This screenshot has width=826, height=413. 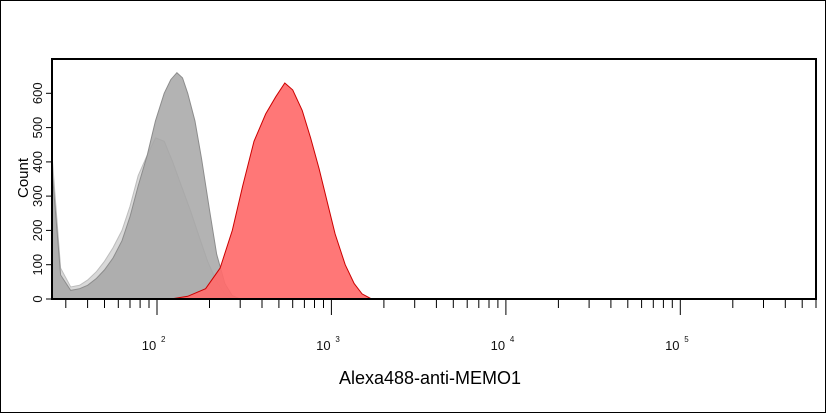 I want to click on x-axis-tick-labels: 10 2 10 3 10 4 10 5, so click(x=416, y=344).